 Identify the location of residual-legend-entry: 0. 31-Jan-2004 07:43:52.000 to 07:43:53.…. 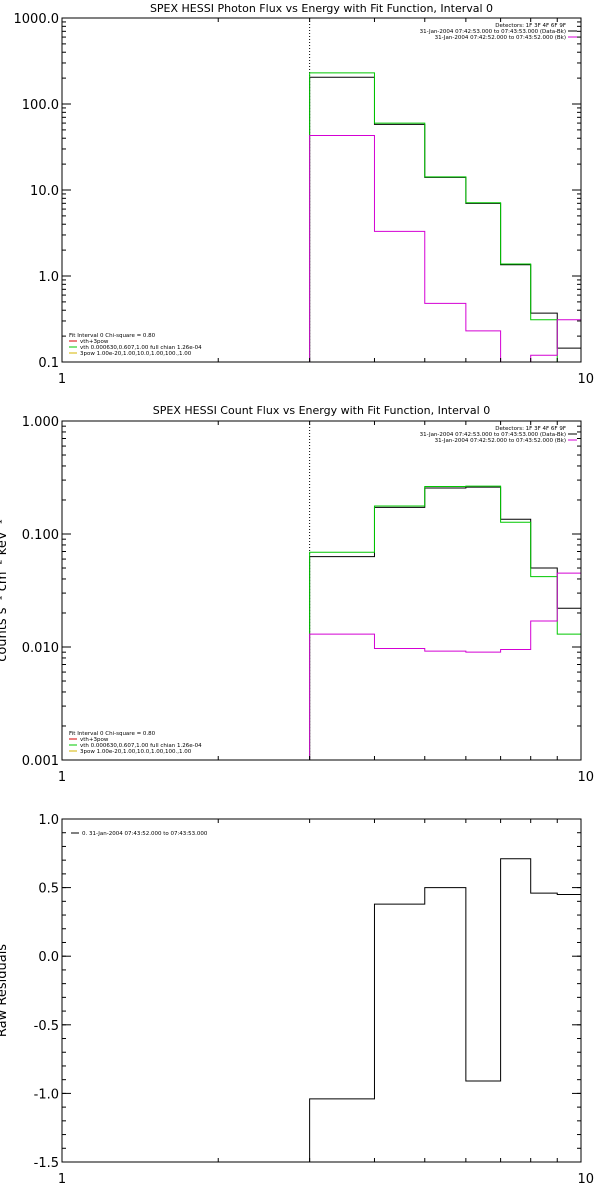
(145, 834).